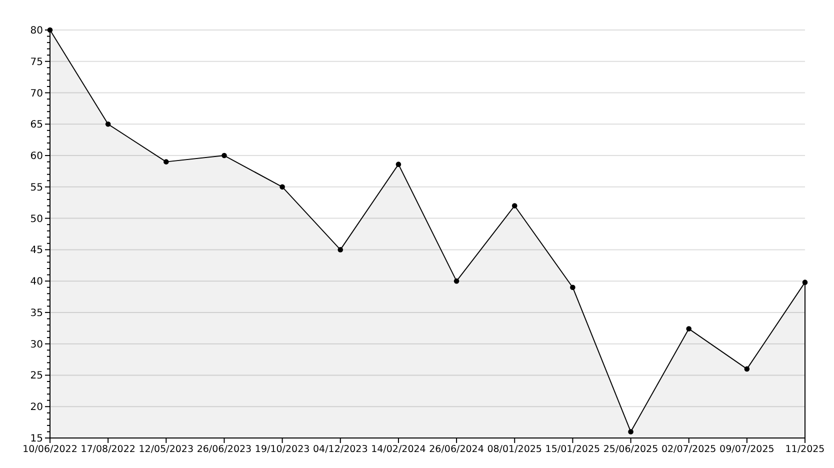  I want to click on y-tick-label: 70, so click(36, 94).